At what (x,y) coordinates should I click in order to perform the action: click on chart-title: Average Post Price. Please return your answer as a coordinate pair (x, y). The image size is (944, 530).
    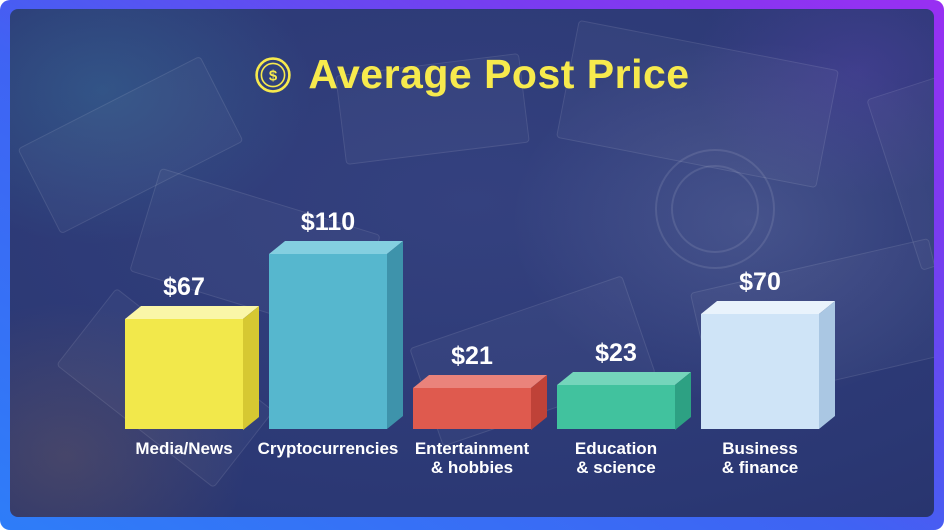
    Looking at the image, I should click on (499, 74).